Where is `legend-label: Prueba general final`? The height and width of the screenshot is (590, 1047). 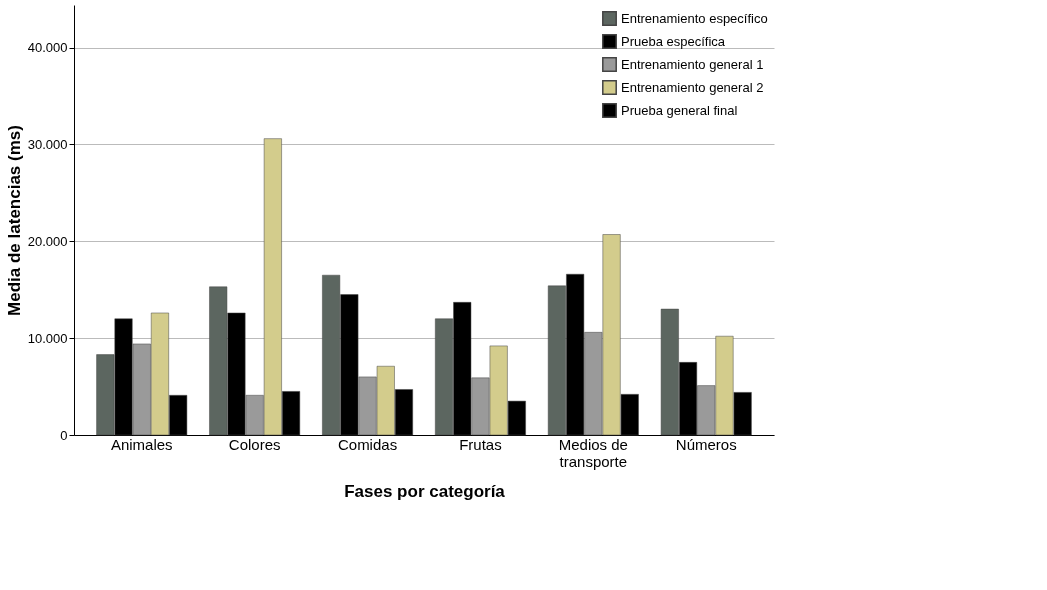 legend-label: Prueba general final is located at coordinates (679, 110).